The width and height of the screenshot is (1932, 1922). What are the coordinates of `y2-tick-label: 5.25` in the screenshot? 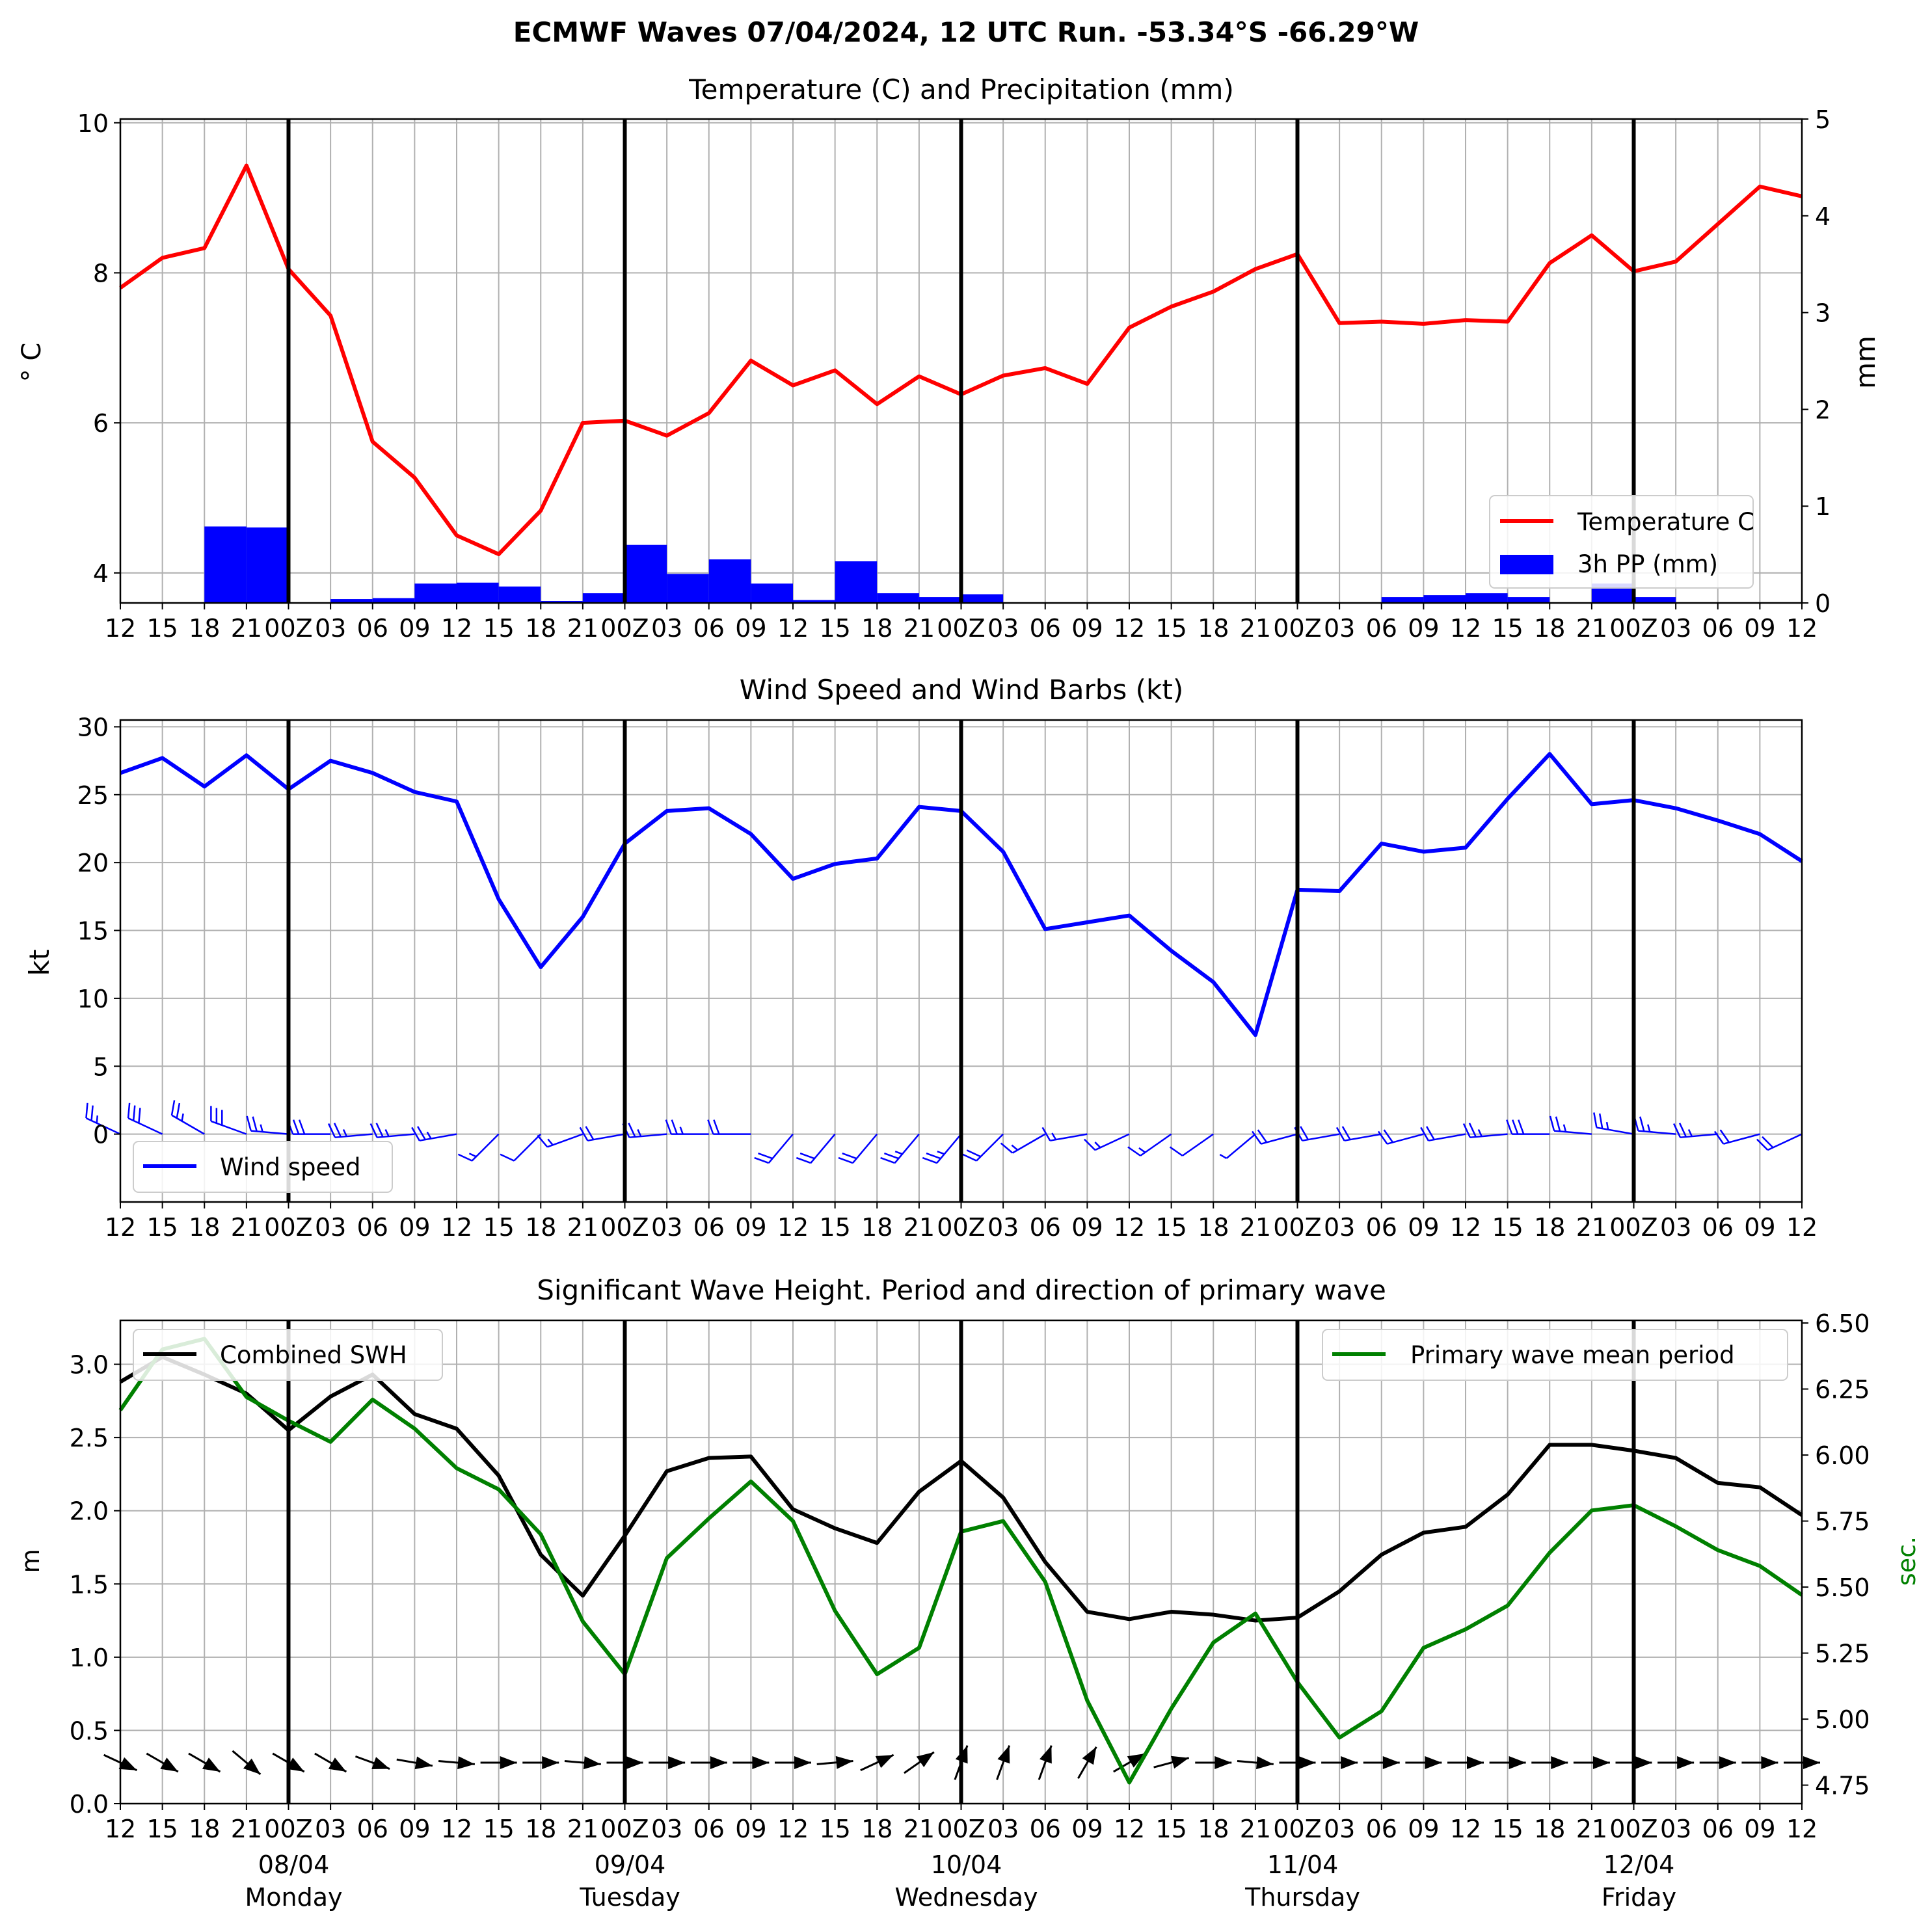 It's located at (1842, 1654).